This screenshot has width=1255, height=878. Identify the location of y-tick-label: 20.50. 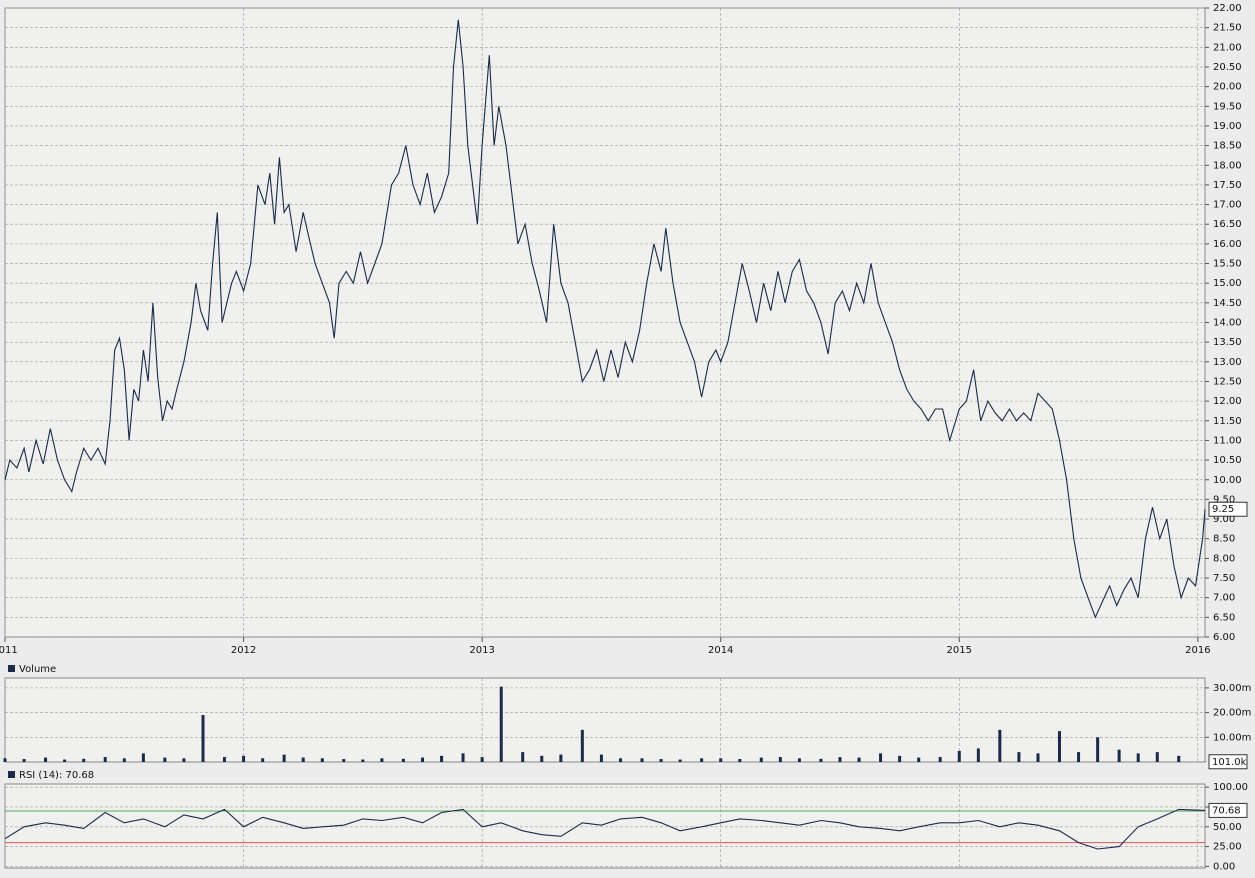
(1227, 67).